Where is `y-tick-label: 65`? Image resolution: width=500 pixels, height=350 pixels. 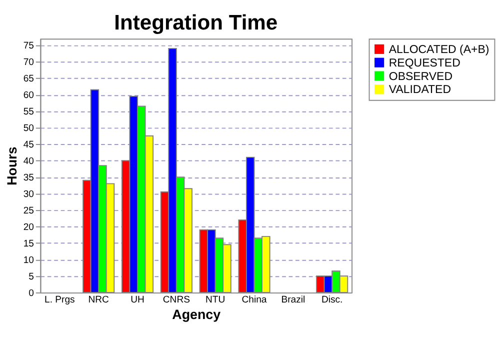 y-tick-label: 65 is located at coordinates (28, 79).